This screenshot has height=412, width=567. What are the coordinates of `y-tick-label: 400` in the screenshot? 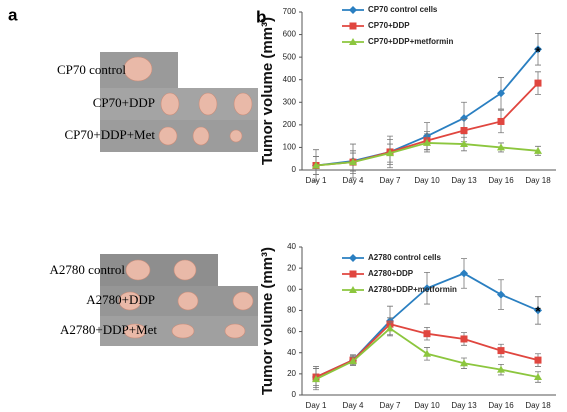 It's located at (290, 79).